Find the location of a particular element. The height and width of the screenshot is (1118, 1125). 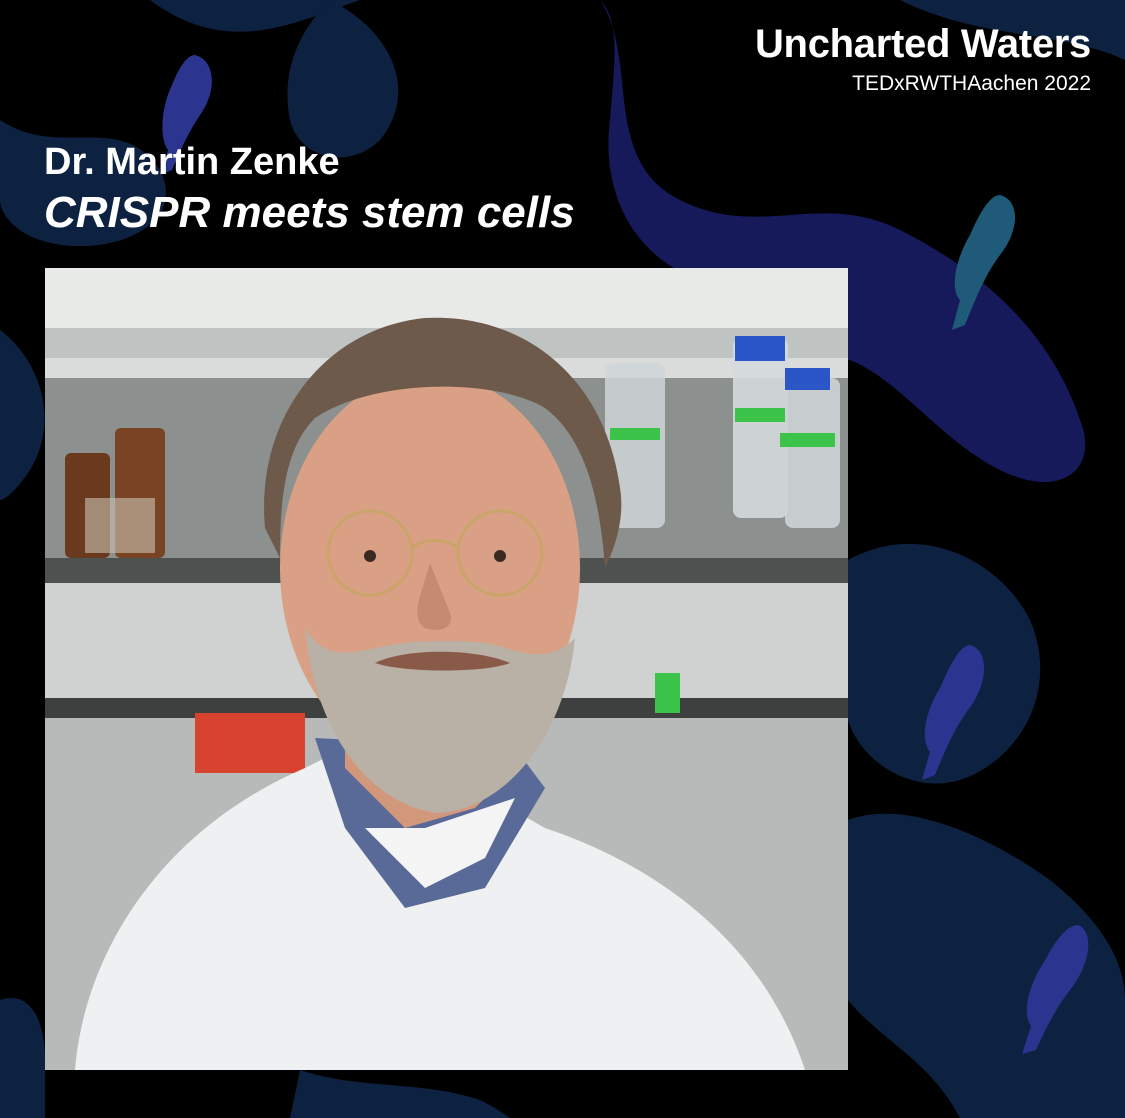

speaker-name: Dr. Martin Zenke is located at coordinates (192, 162).